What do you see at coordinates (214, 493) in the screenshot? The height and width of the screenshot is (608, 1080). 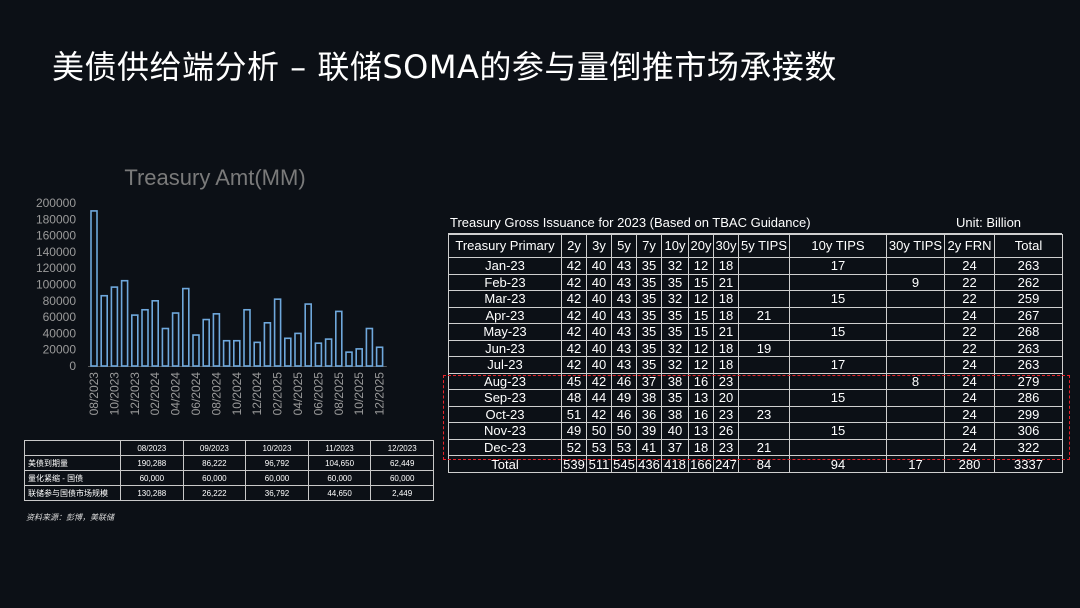 I see `summary-cell: 26,222` at bounding box center [214, 493].